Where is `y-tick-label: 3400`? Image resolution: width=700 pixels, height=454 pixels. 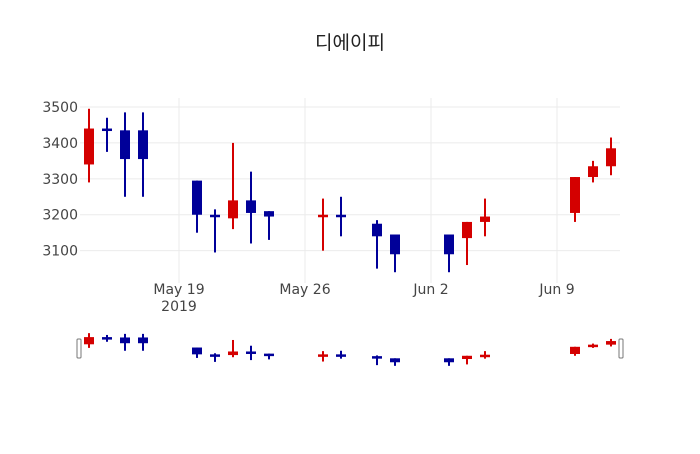
y-tick-label: 3400 is located at coordinates (60, 144).